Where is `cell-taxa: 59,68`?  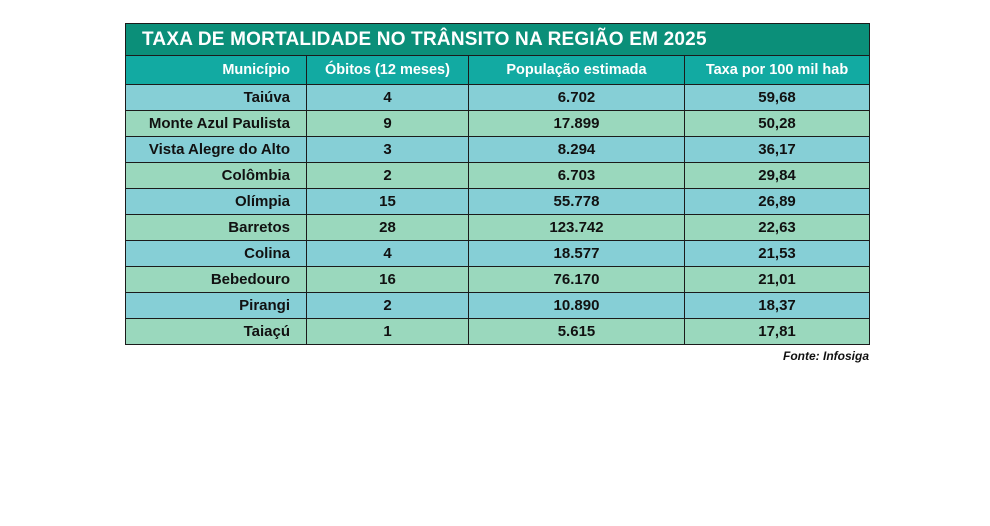 cell-taxa: 59,68 is located at coordinates (777, 97).